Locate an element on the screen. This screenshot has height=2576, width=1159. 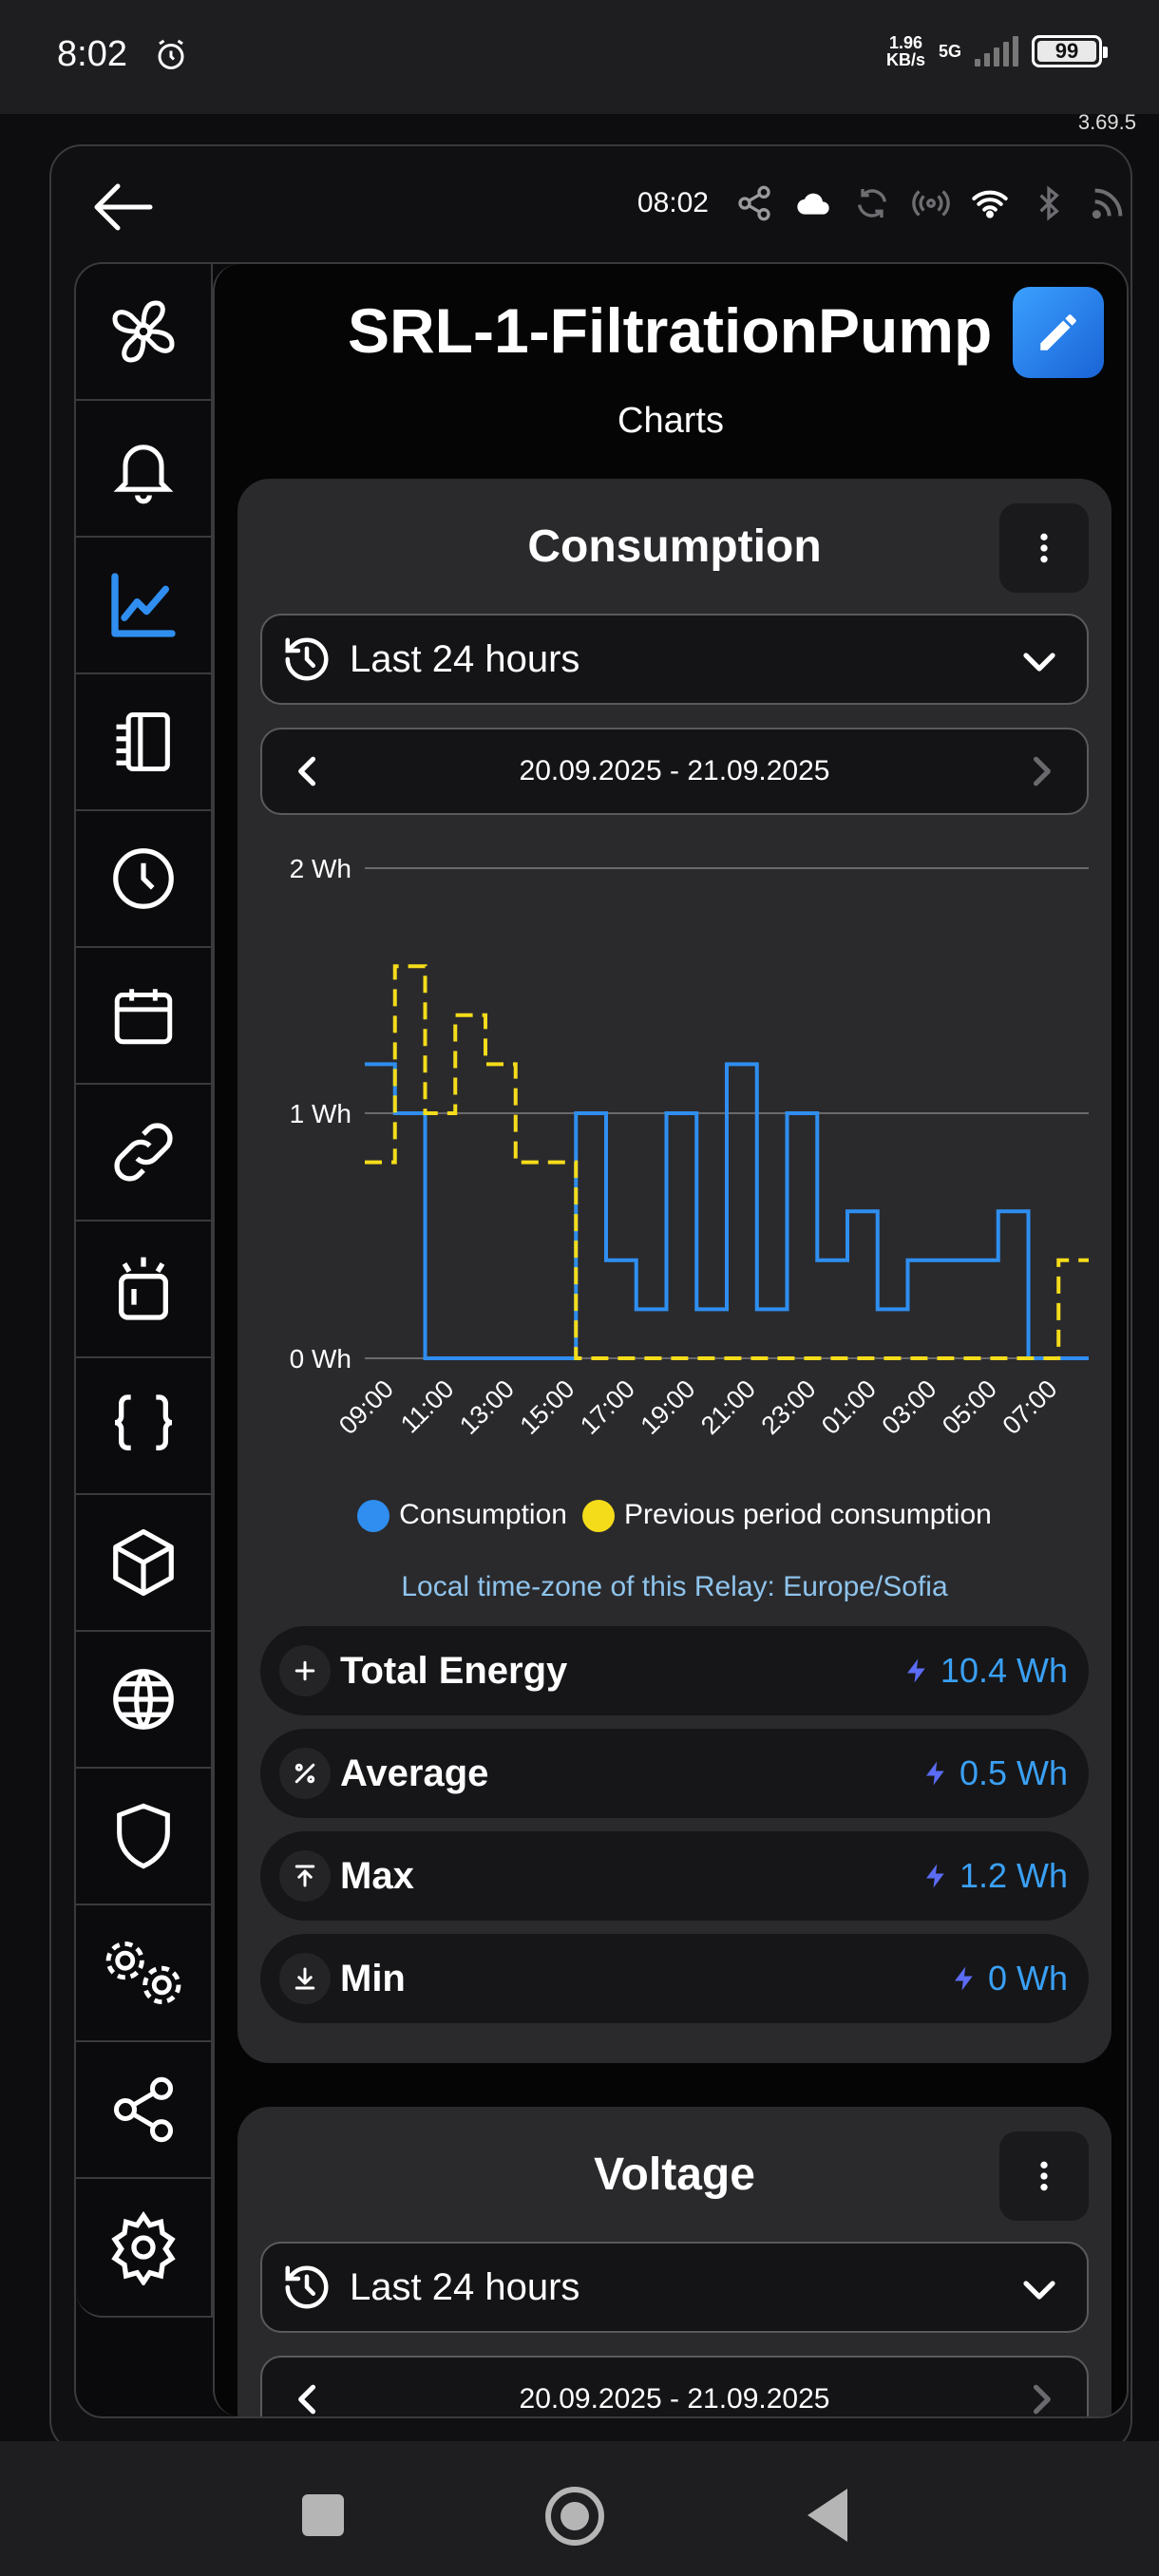
sidebar-item-log is located at coordinates (143, 742).